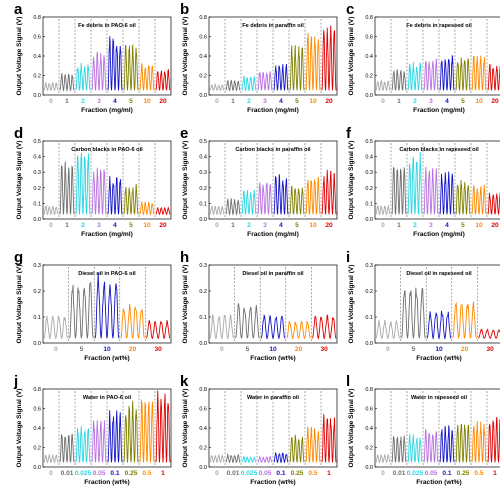  I want to click on panel-letter: i, so click(348, 257).